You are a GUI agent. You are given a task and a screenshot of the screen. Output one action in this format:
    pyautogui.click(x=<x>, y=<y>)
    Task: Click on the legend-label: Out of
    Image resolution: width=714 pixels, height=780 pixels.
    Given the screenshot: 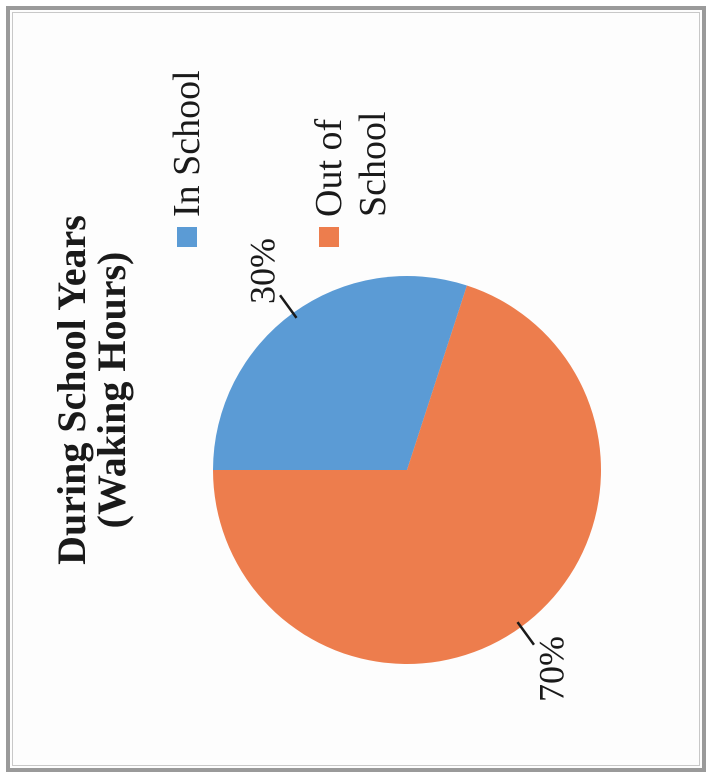 What is the action you would take?
    pyautogui.click(x=329, y=168)
    